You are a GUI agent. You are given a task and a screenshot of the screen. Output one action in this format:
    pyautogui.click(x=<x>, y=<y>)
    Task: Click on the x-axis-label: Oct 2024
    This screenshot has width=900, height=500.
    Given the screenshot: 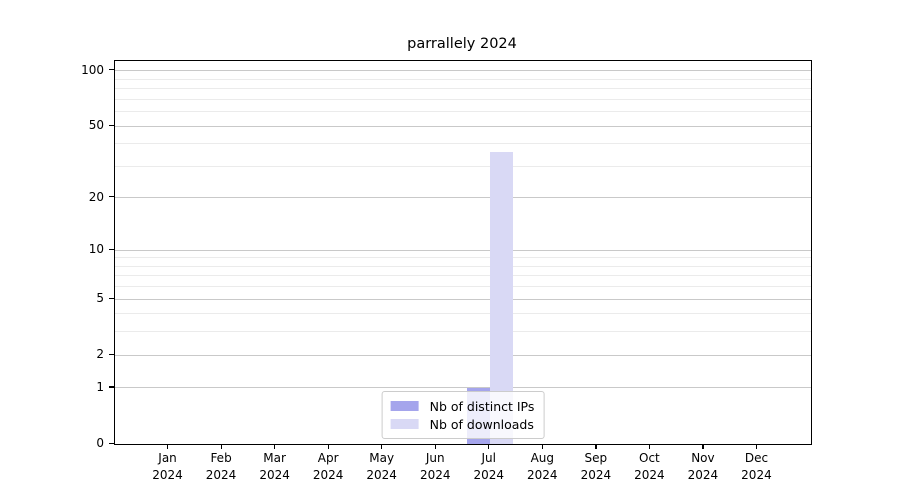 What is the action you would take?
    pyautogui.click(x=649, y=466)
    